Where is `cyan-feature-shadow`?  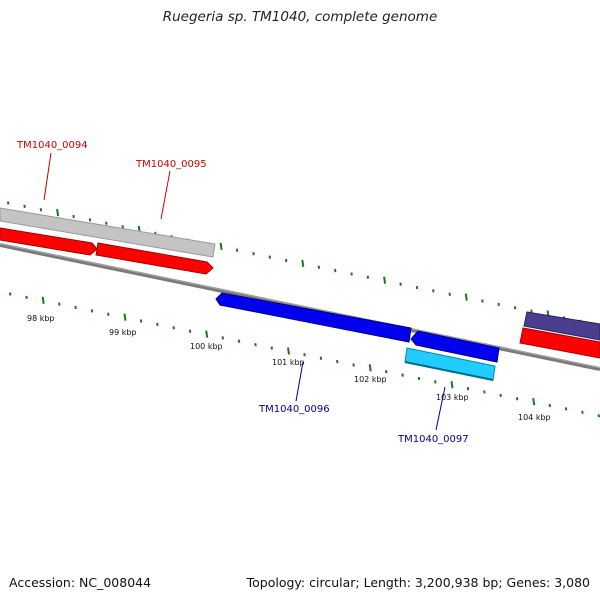
cyan-feature-shadow is located at coordinates (449, 371).